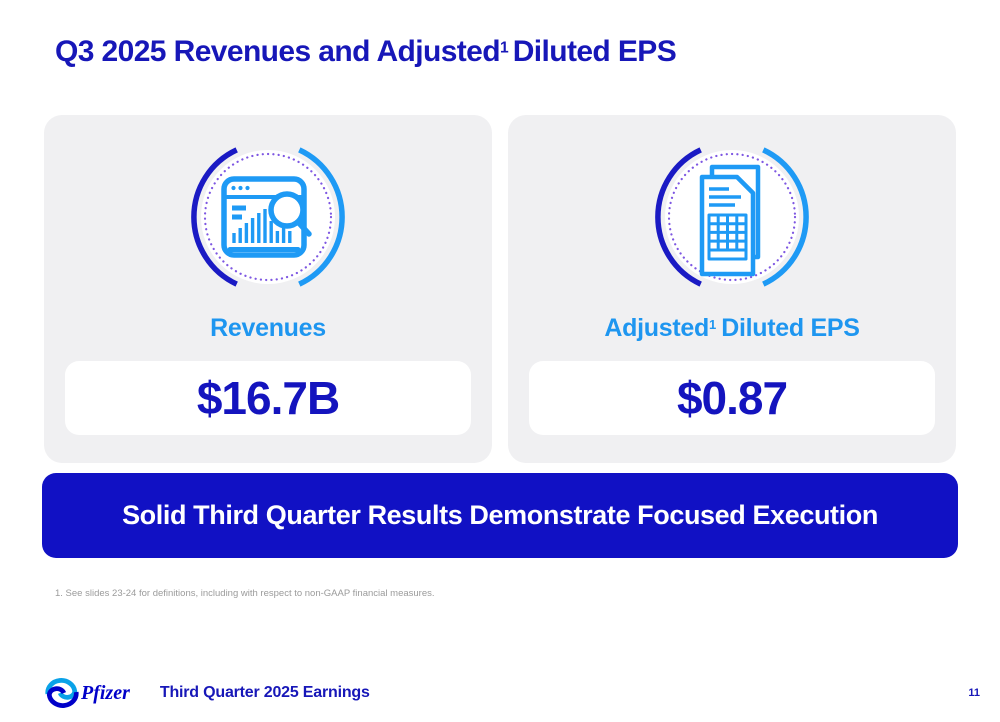 Image resolution: width=1000 pixels, height=722 pixels. Describe the element at coordinates (278, 51) in the screenshot. I see `page-title-prefix: Q3 2025 Revenues and Adjusted` at that location.